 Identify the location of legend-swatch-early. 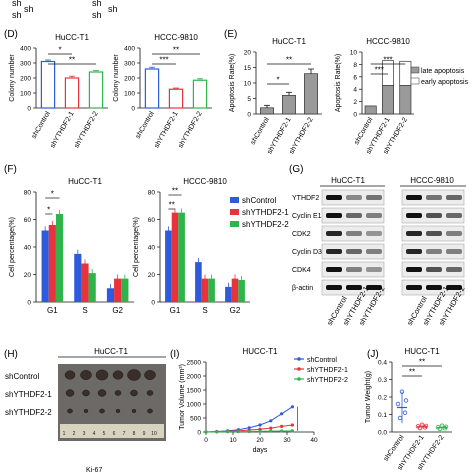
(415, 81).